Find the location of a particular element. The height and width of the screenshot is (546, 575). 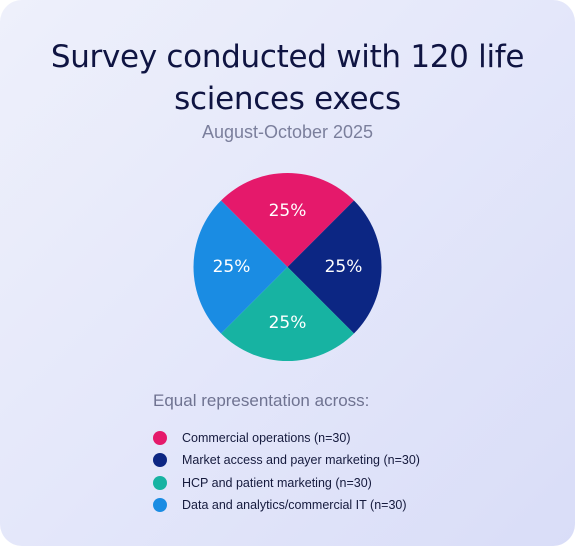

legend-label-2: Market access and payer marketing (n=30) is located at coordinates (301, 460).